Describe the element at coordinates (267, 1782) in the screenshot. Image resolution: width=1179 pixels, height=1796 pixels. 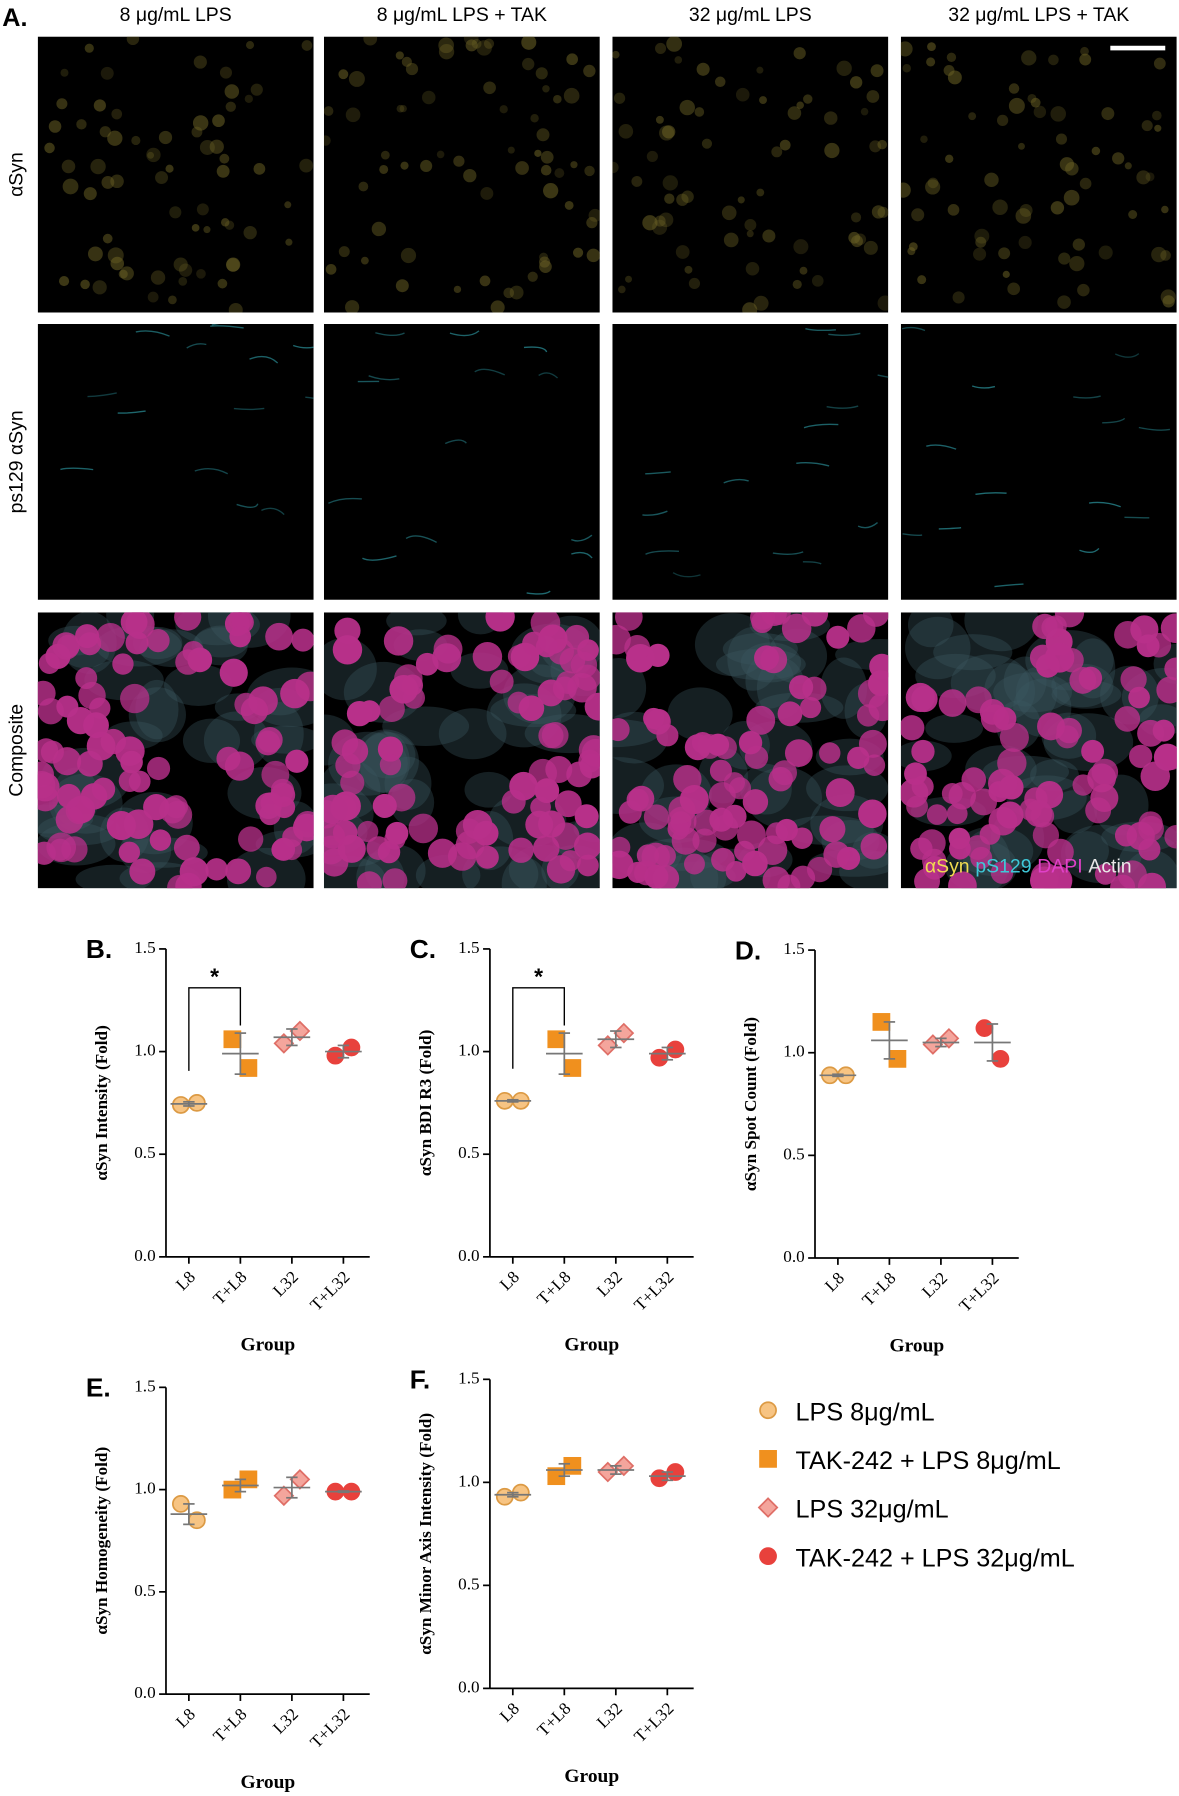
I see `x-axis-label: Group` at that location.